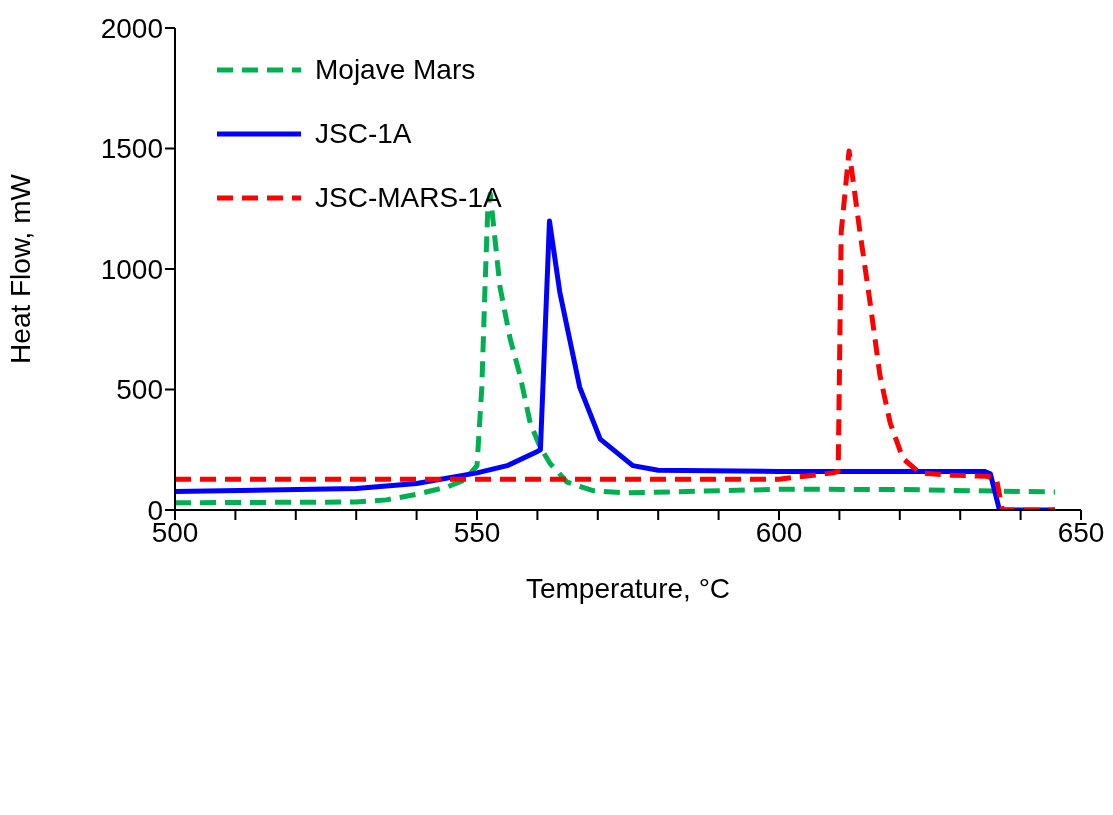  Describe the element at coordinates (131, 149) in the screenshot. I see `y-tick-label: 1500` at that location.